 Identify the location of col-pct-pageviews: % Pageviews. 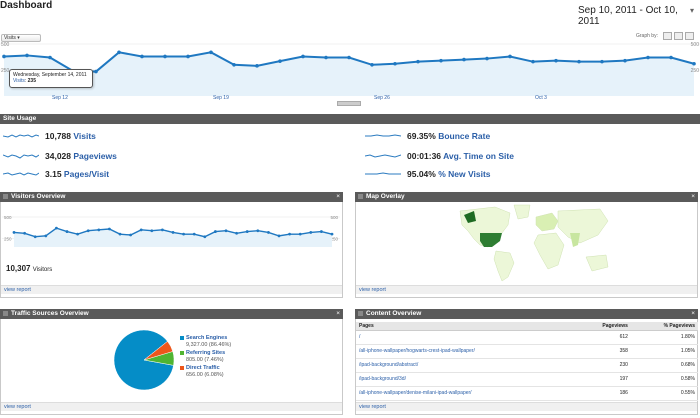
(664, 326).